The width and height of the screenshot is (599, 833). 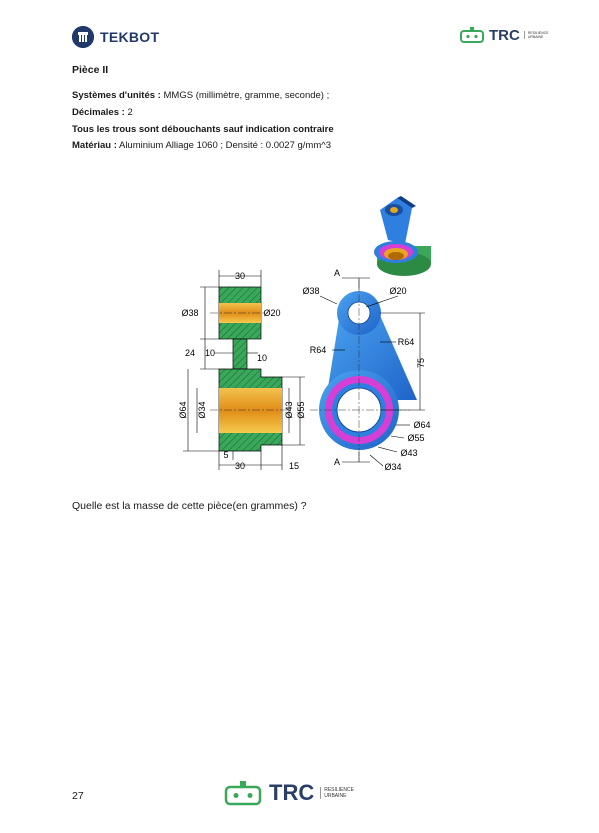 I want to click on dim-b15: 15, so click(x=294, y=466).